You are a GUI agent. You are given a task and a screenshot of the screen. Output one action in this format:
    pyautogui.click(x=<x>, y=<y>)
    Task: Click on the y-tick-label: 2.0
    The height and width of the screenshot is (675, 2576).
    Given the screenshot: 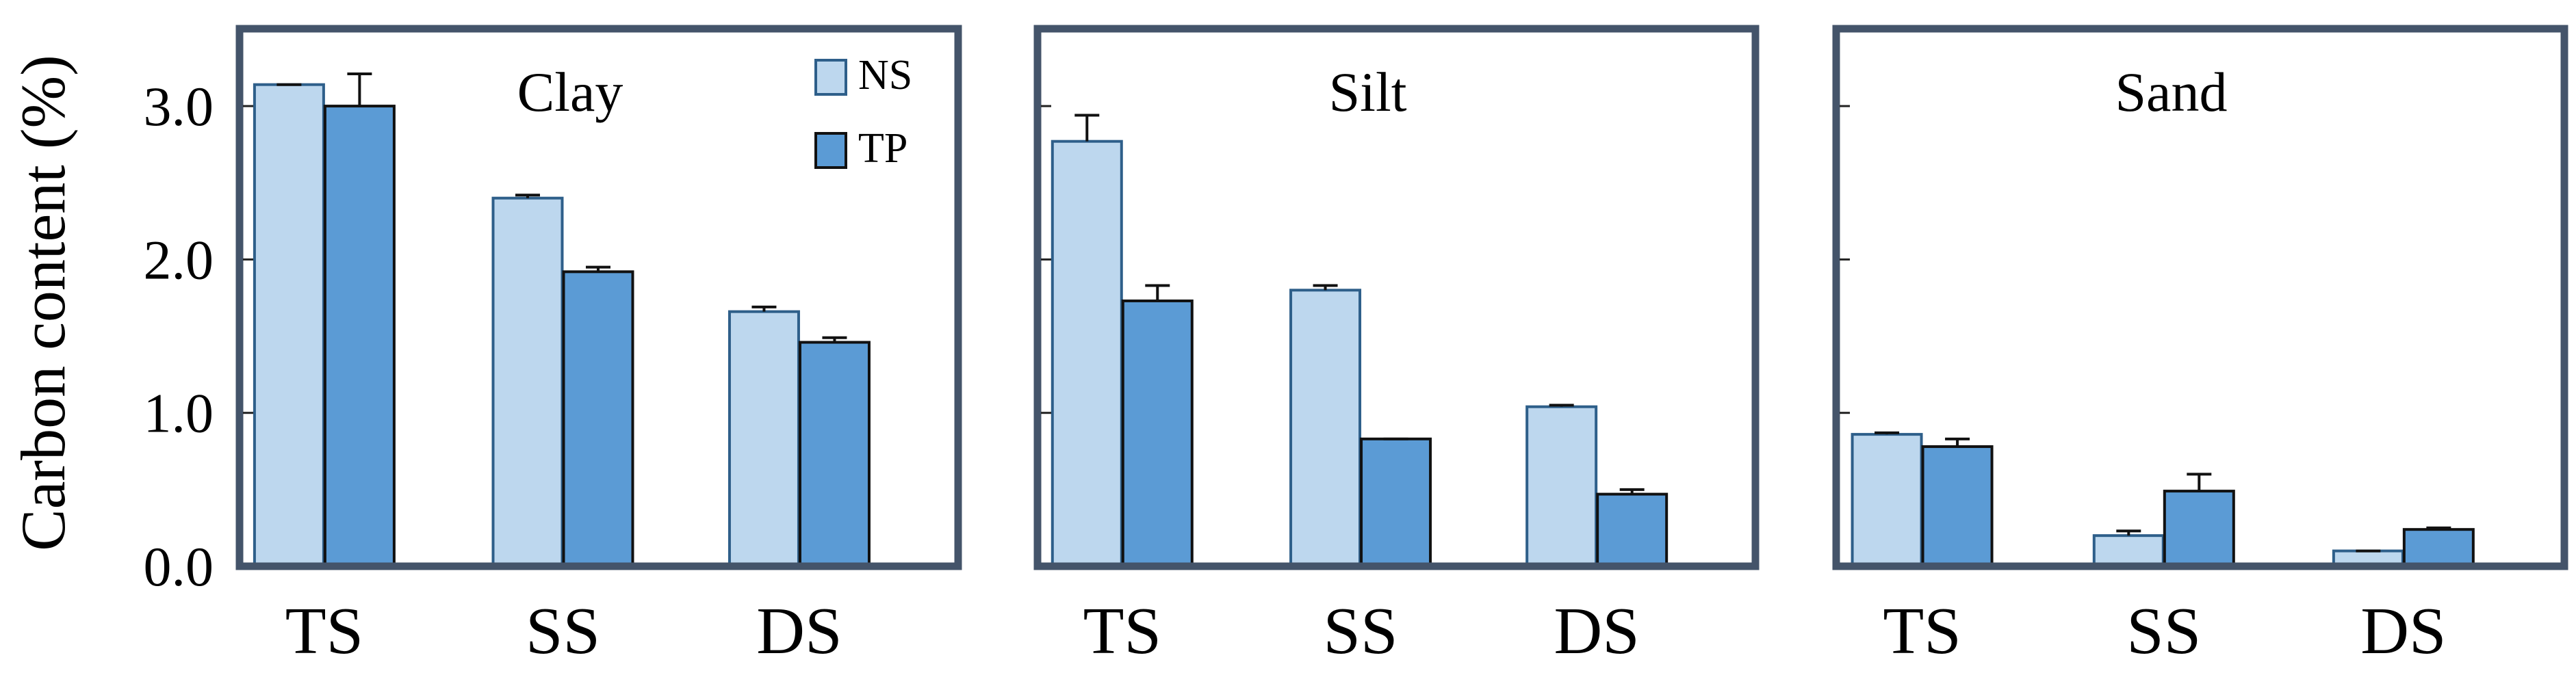 What is the action you would take?
    pyautogui.click(x=179, y=259)
    